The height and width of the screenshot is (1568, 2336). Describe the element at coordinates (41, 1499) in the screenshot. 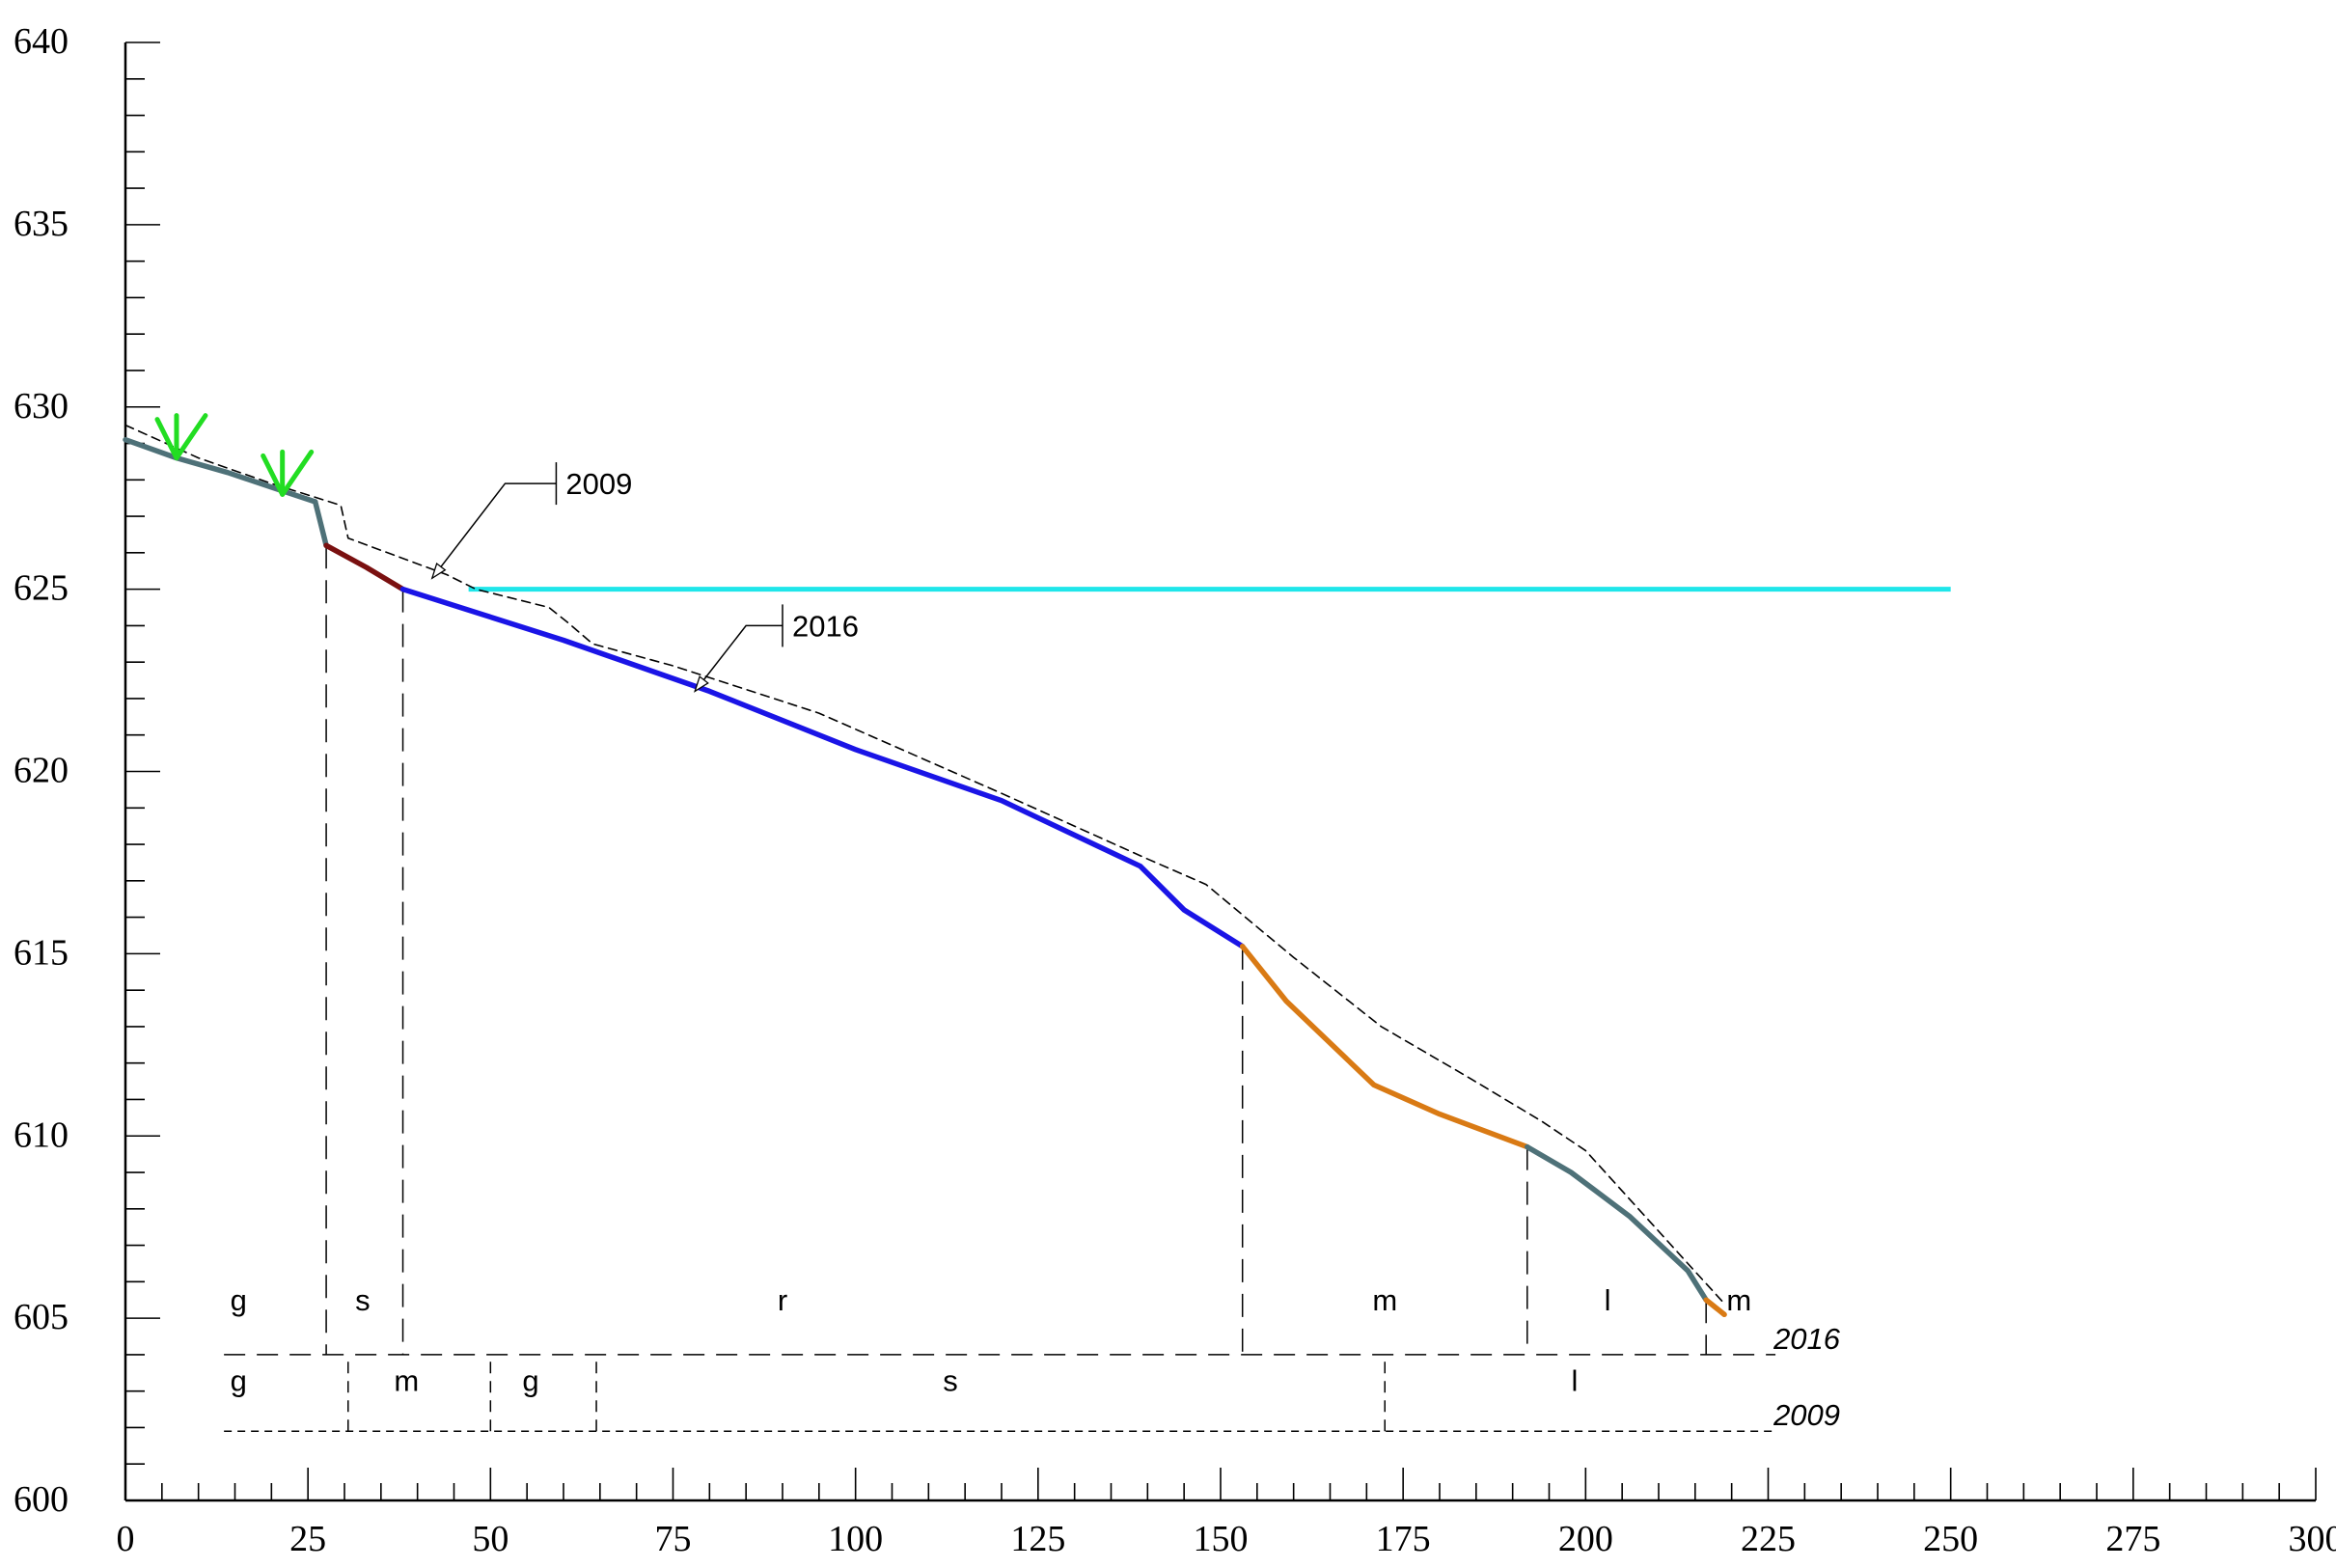

I see `y-tick-label: 600` at that location.